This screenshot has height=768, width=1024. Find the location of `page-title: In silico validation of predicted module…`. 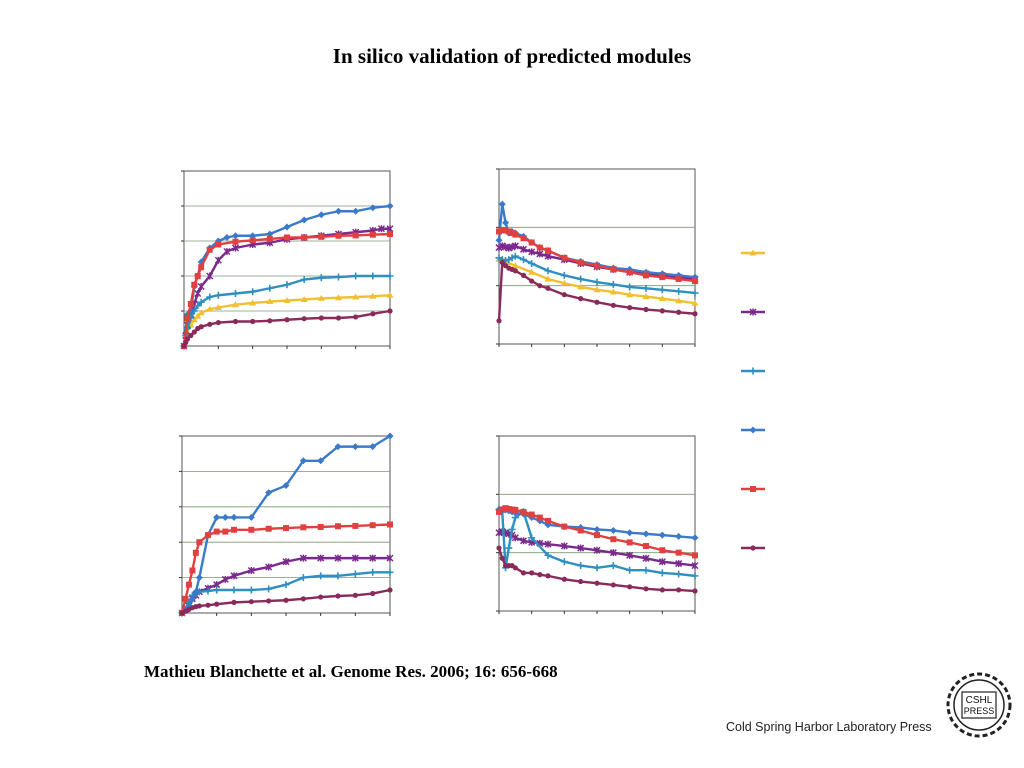

page-title: In silico validation of predicted module… is located at coordinates (512, 56).